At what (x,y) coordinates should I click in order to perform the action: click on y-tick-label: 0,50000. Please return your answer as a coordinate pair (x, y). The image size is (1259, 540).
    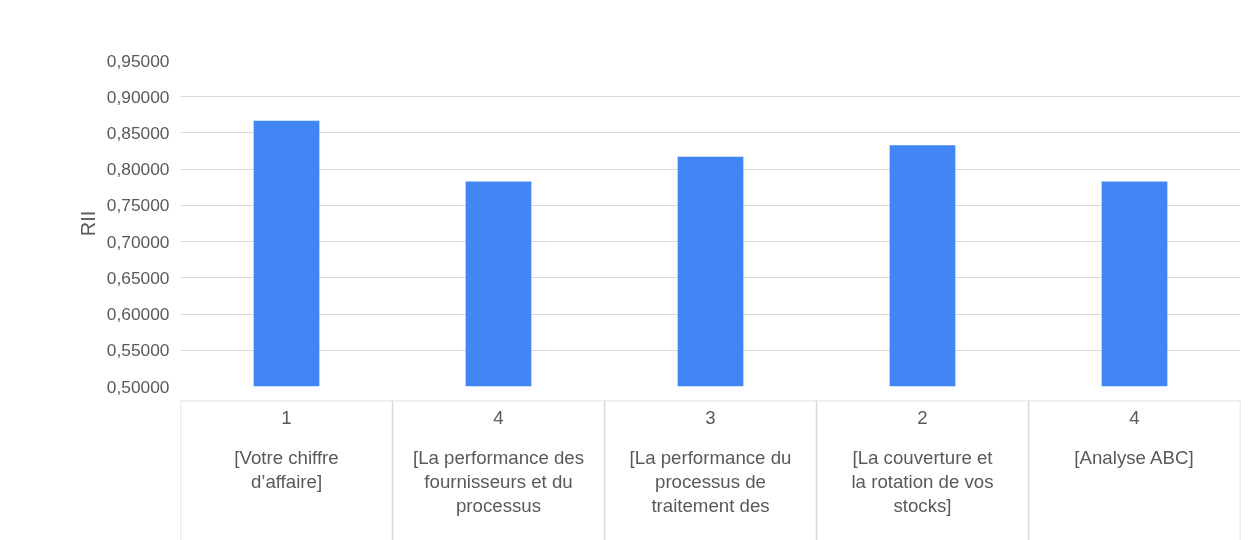
    Looking at the image, I should click on (138, 386).